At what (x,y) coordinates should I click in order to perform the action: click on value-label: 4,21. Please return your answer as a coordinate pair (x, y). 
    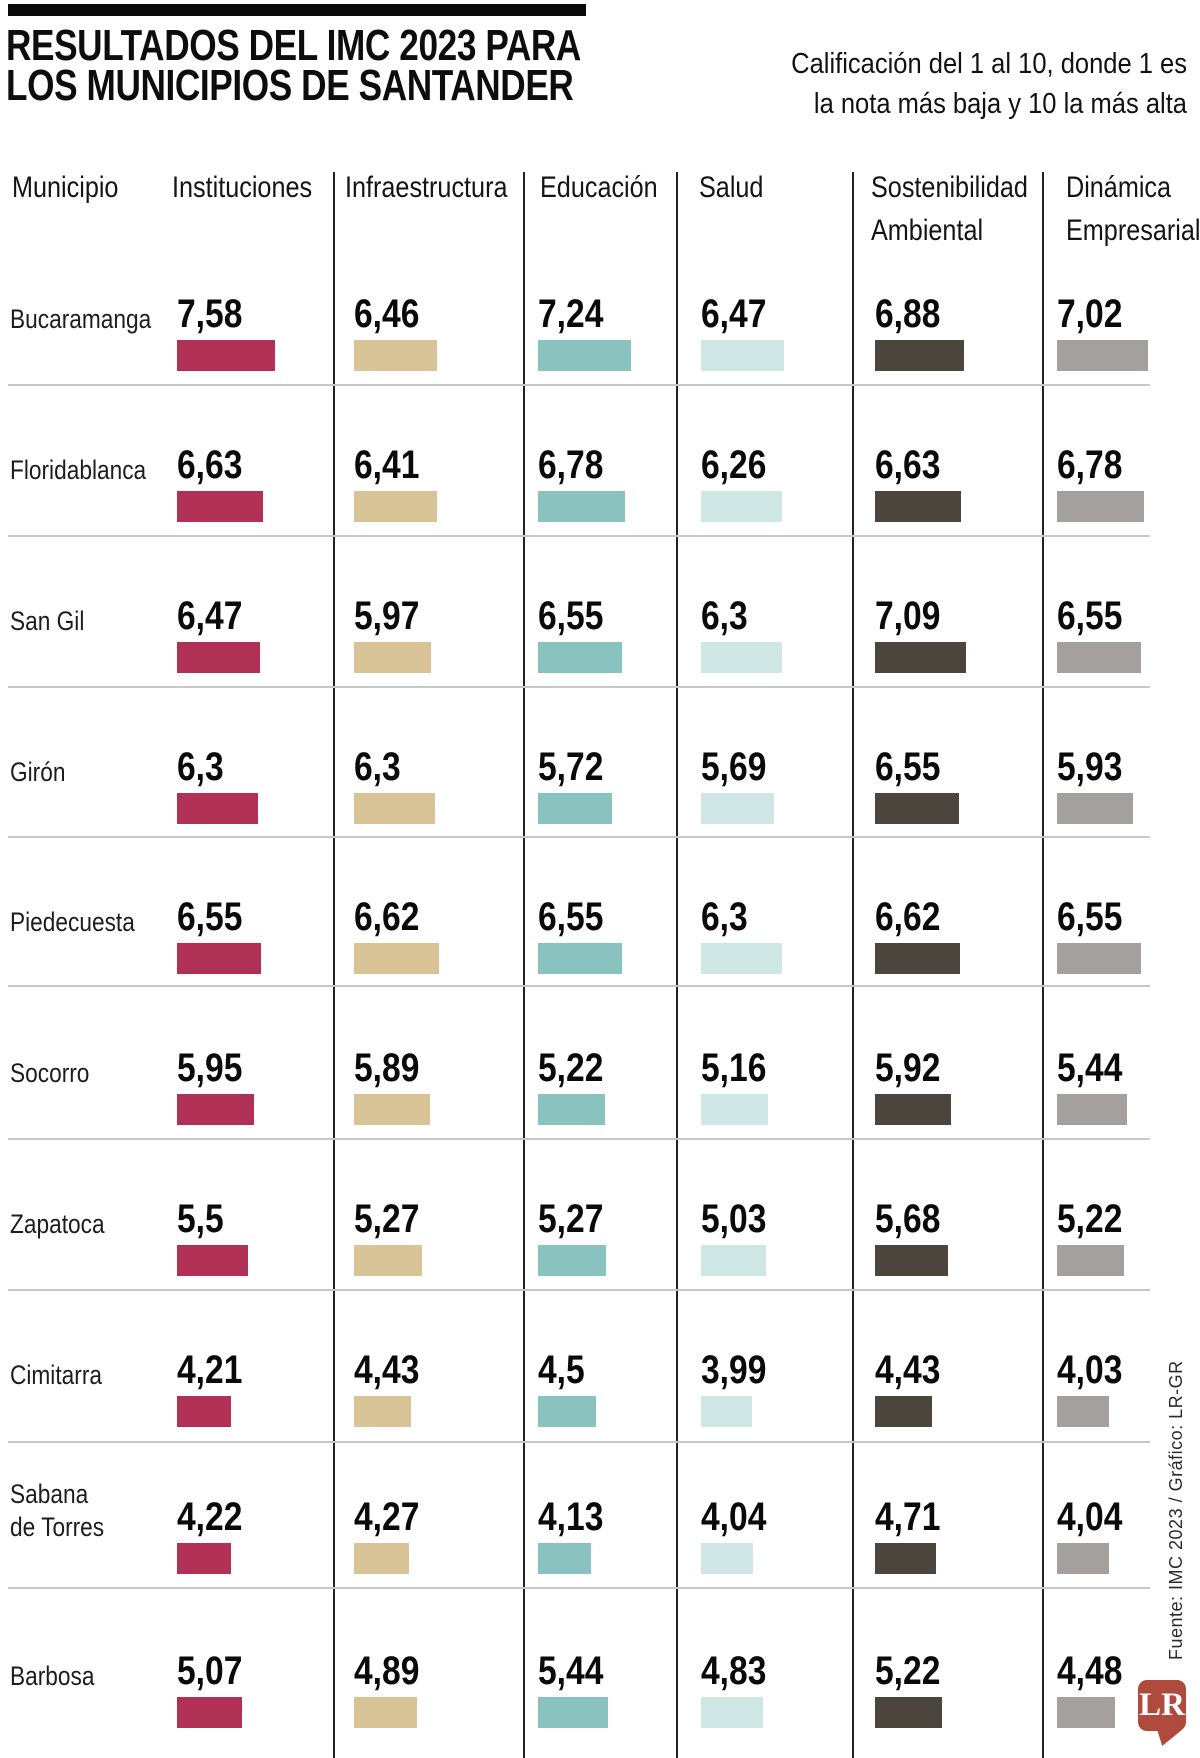
    Looking at the image, I should click on (210, 1370).